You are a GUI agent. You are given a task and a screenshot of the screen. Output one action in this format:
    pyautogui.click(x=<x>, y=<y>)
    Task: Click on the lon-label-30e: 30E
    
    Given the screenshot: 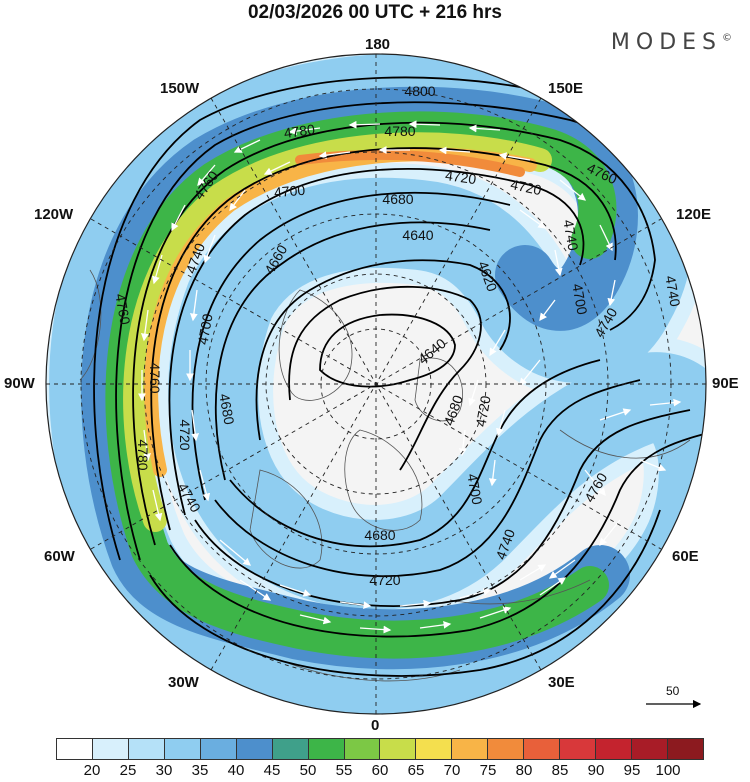 What is the action you would take?
    pyautogui.click(x=561, y=682)
    